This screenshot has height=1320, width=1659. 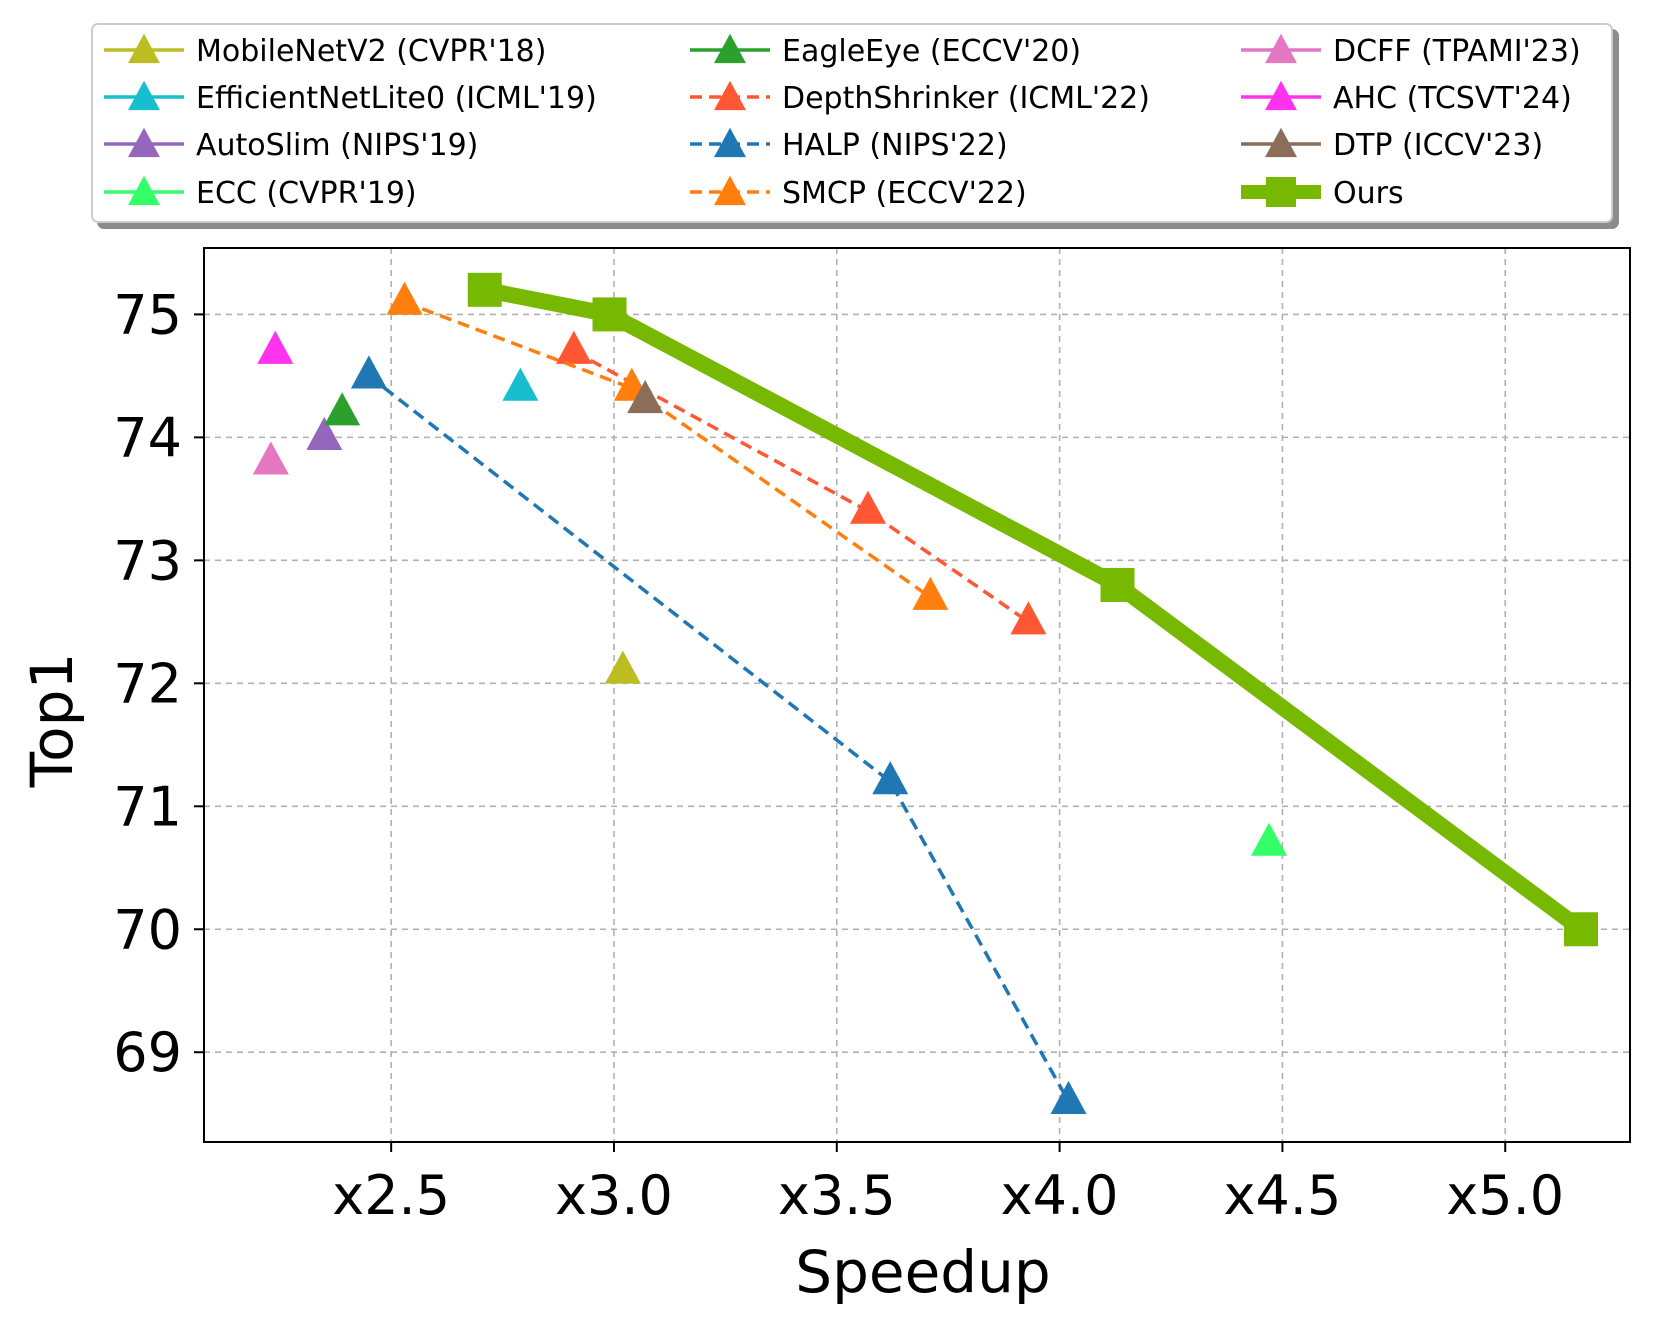 What do you see at coordinates (1060, 1195) in the screenshot?
I see `x-tick-label: x4.0` at bounding box center [1060, 1195].